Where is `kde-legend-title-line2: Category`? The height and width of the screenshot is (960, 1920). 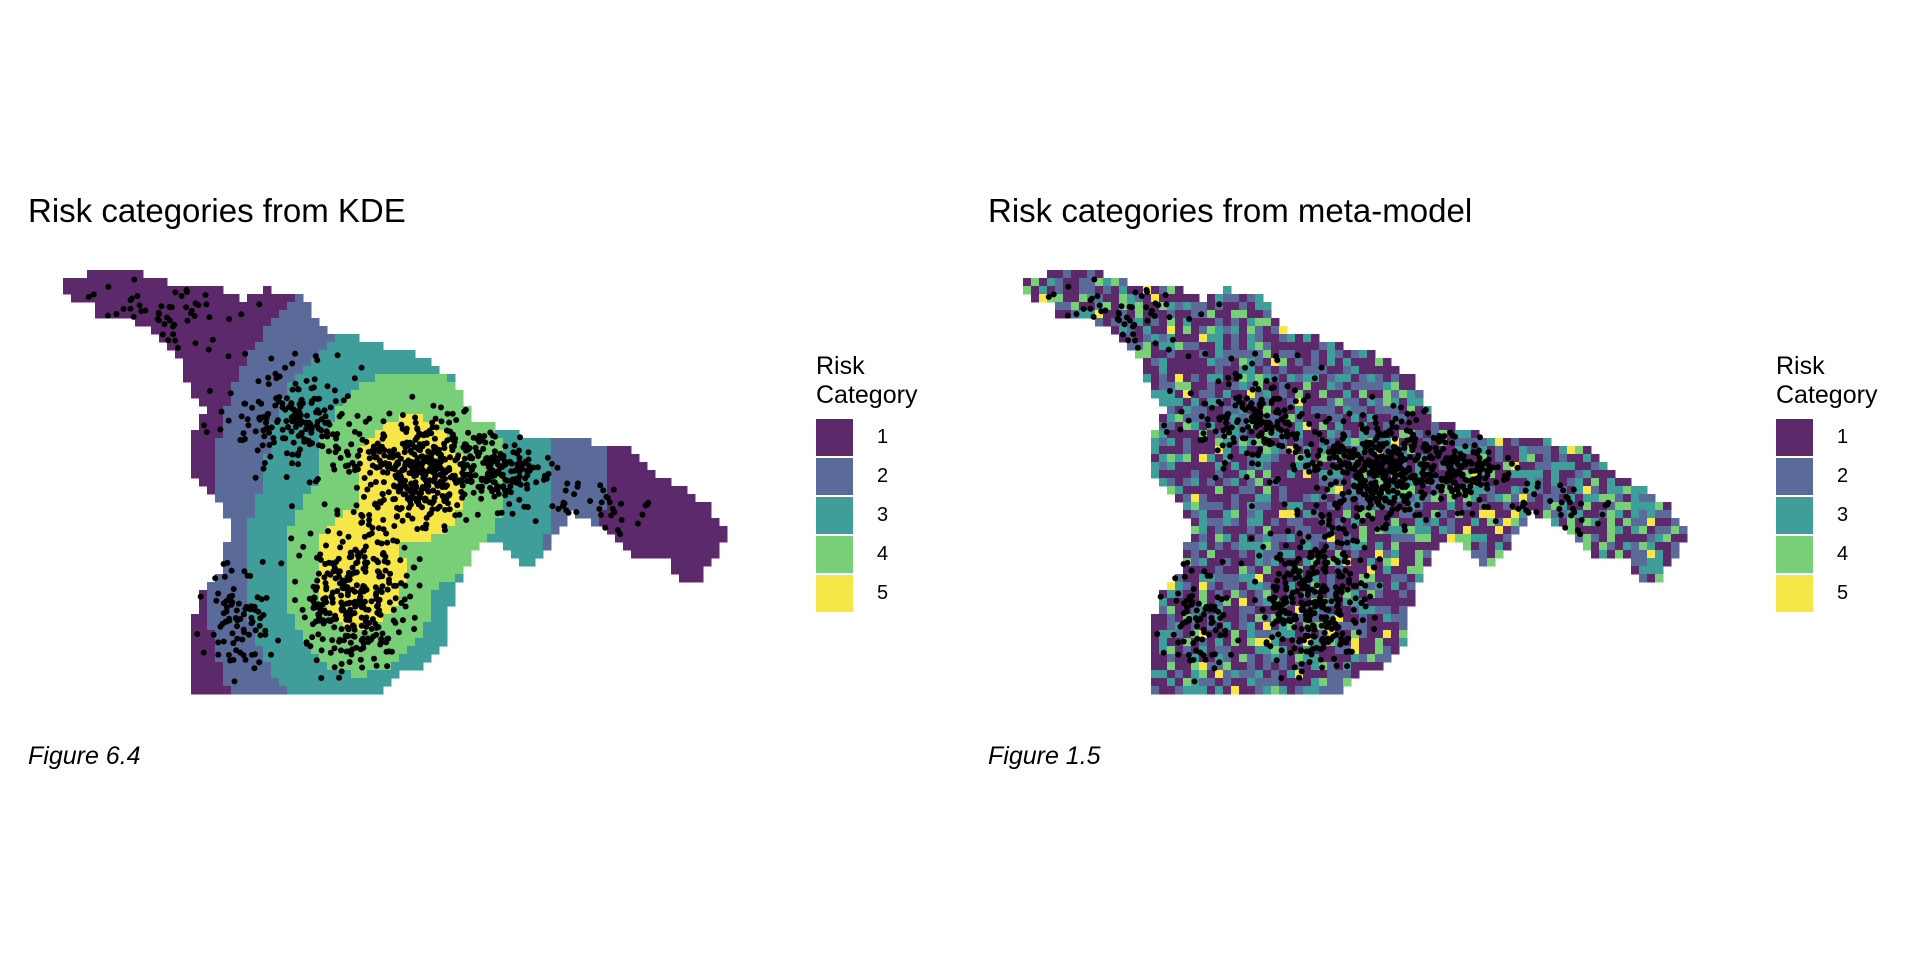 kde-legend-title-line2: Category is located at coordinates (867, 395).